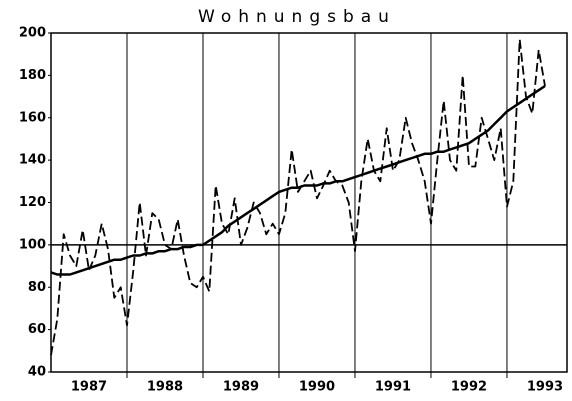  What do you see at coordinates (32, 75) in the screenshot?
I see `y-tick-label: 180` at bounding box center [32, 75].